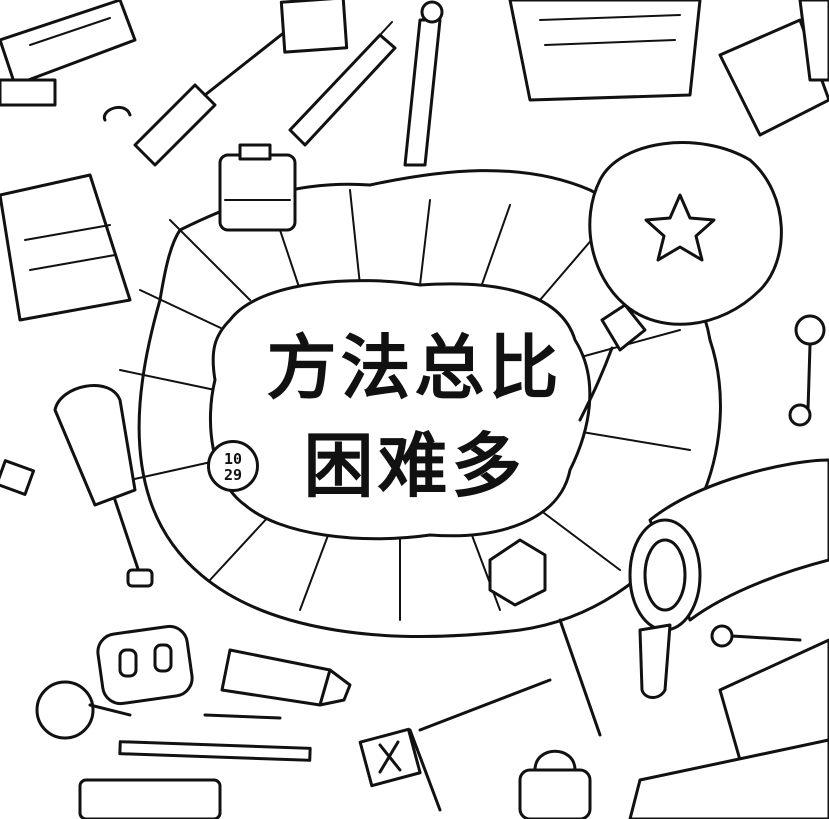  What do you see at coordinates (414, 368) in the screenshot?
I see `headline-line-1: 方法总比` at bounding box center [414, 368].